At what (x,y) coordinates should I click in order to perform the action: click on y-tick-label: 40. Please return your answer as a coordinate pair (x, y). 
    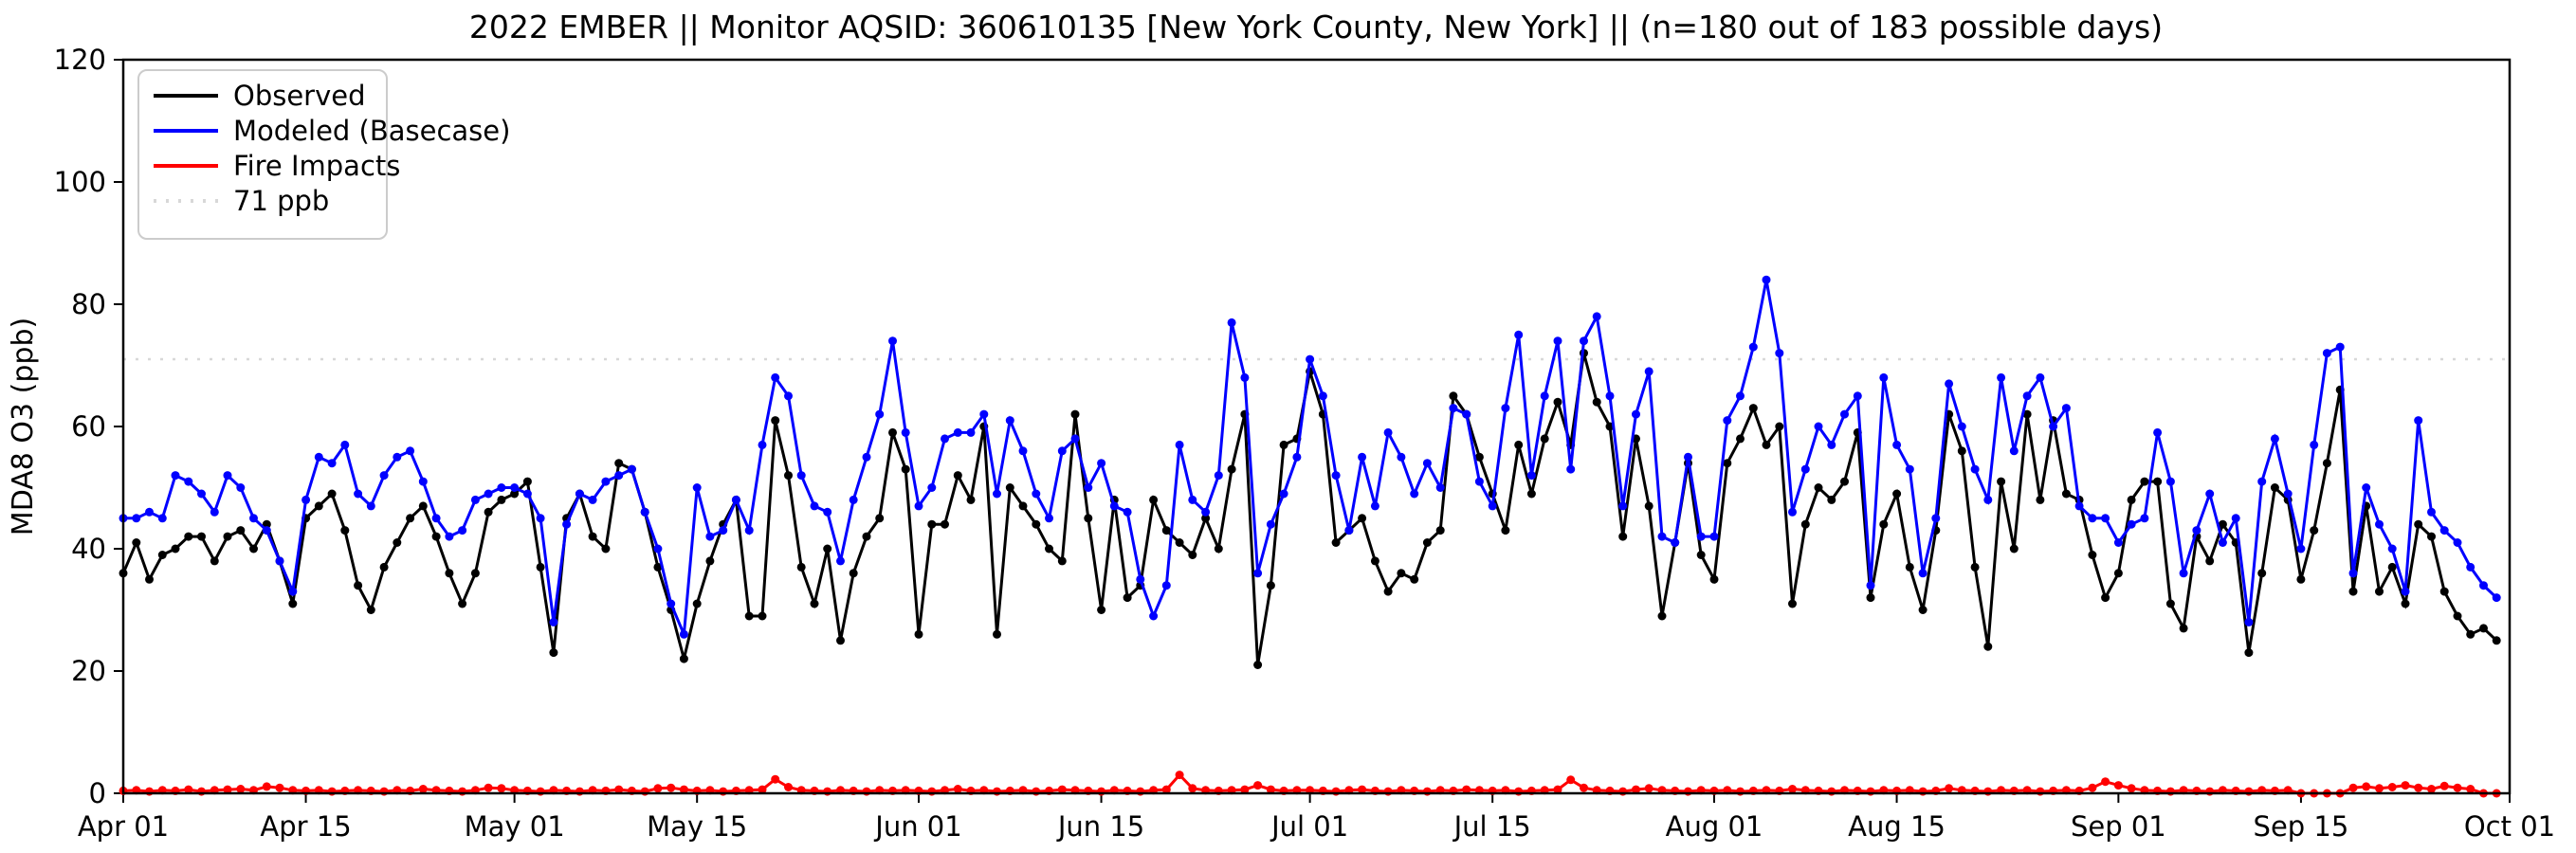
    Looking at the image, I should click on (88, 549).